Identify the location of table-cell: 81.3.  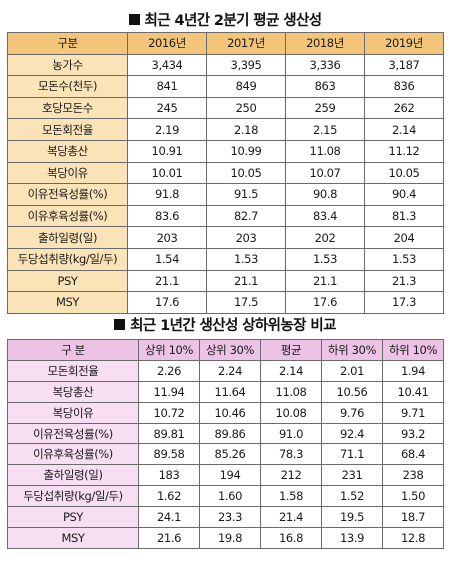
(404, 216).